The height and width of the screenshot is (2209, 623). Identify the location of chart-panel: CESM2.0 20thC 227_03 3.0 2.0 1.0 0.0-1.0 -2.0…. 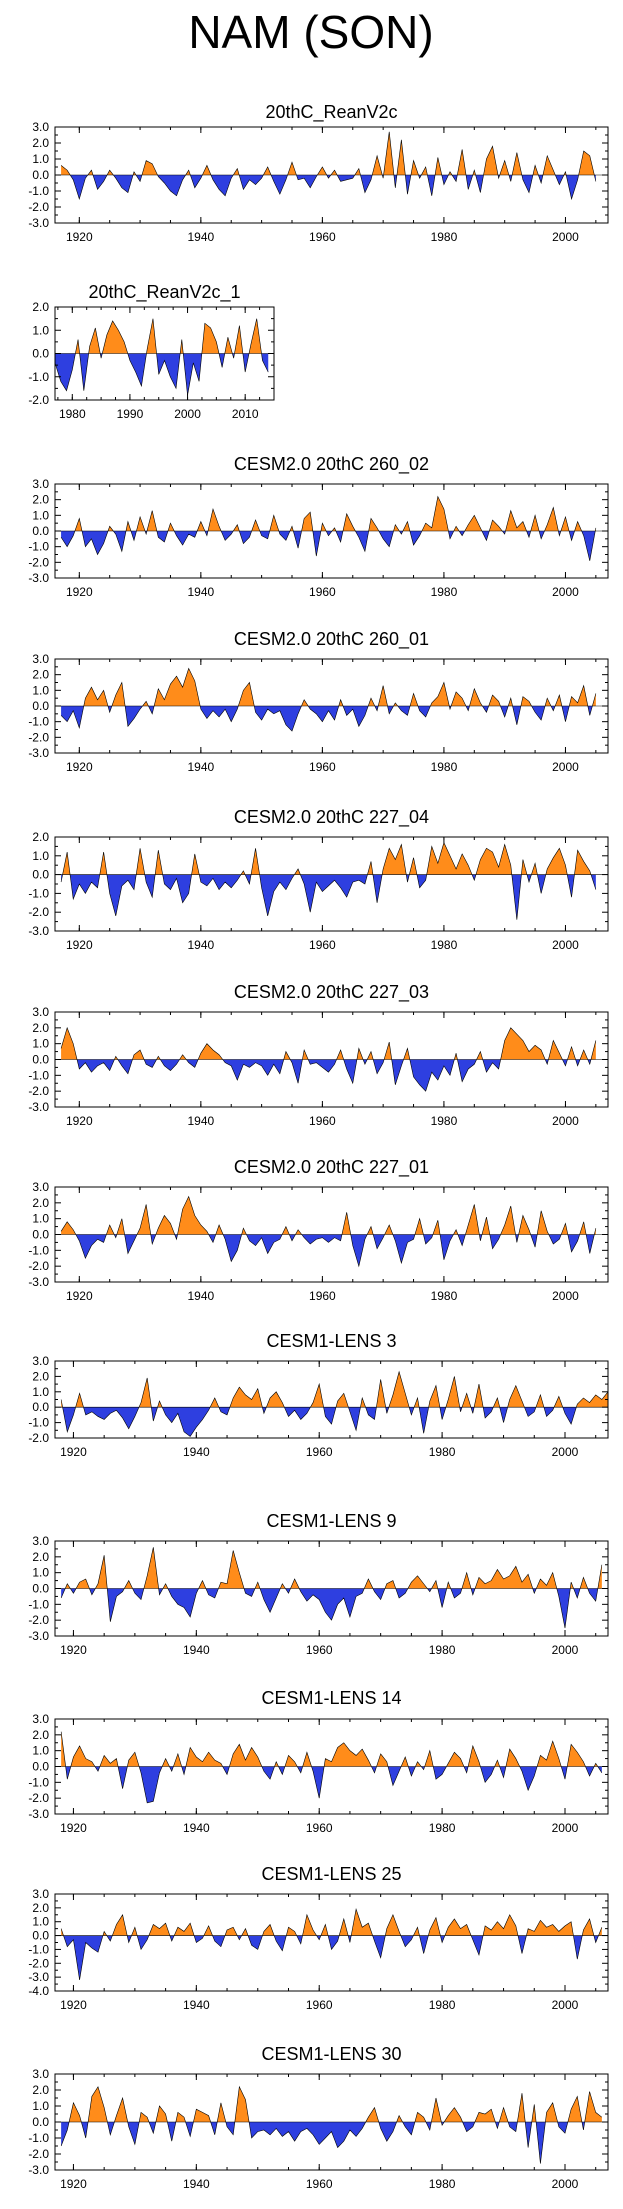
(318, 1055).